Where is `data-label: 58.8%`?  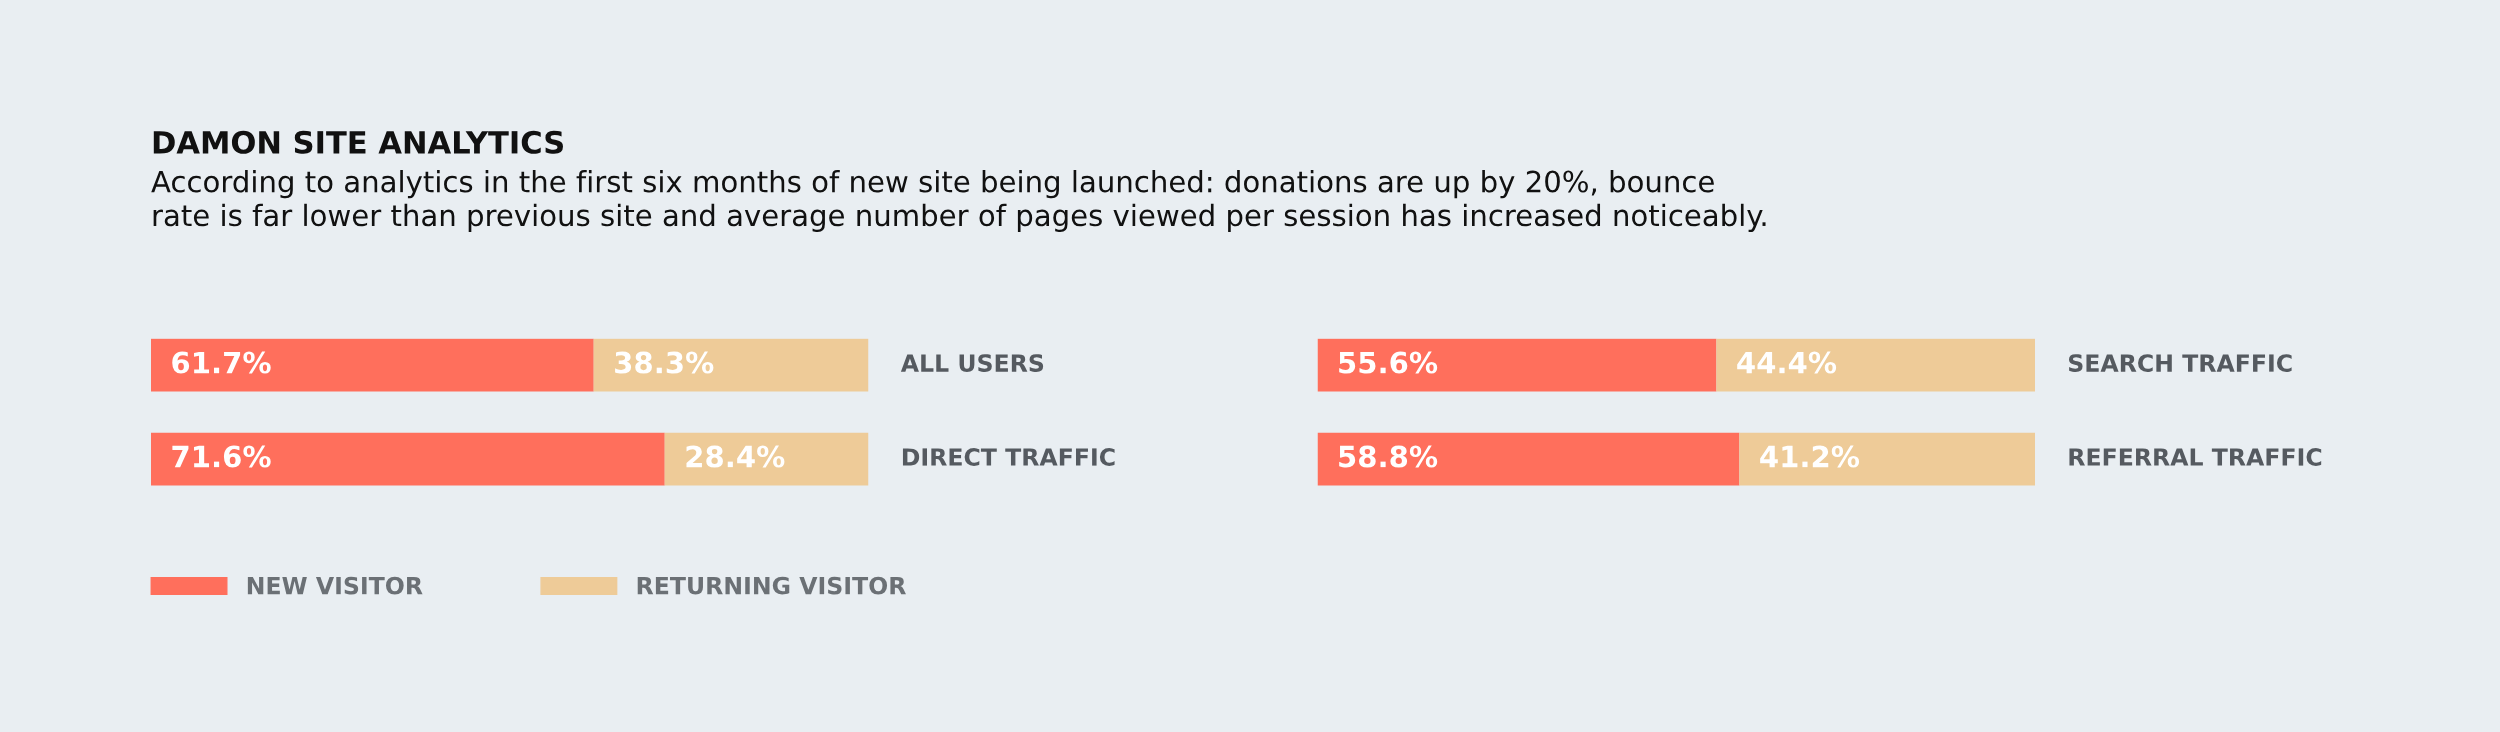
data-label: 58.8% is located at coordinates (1388, 456).